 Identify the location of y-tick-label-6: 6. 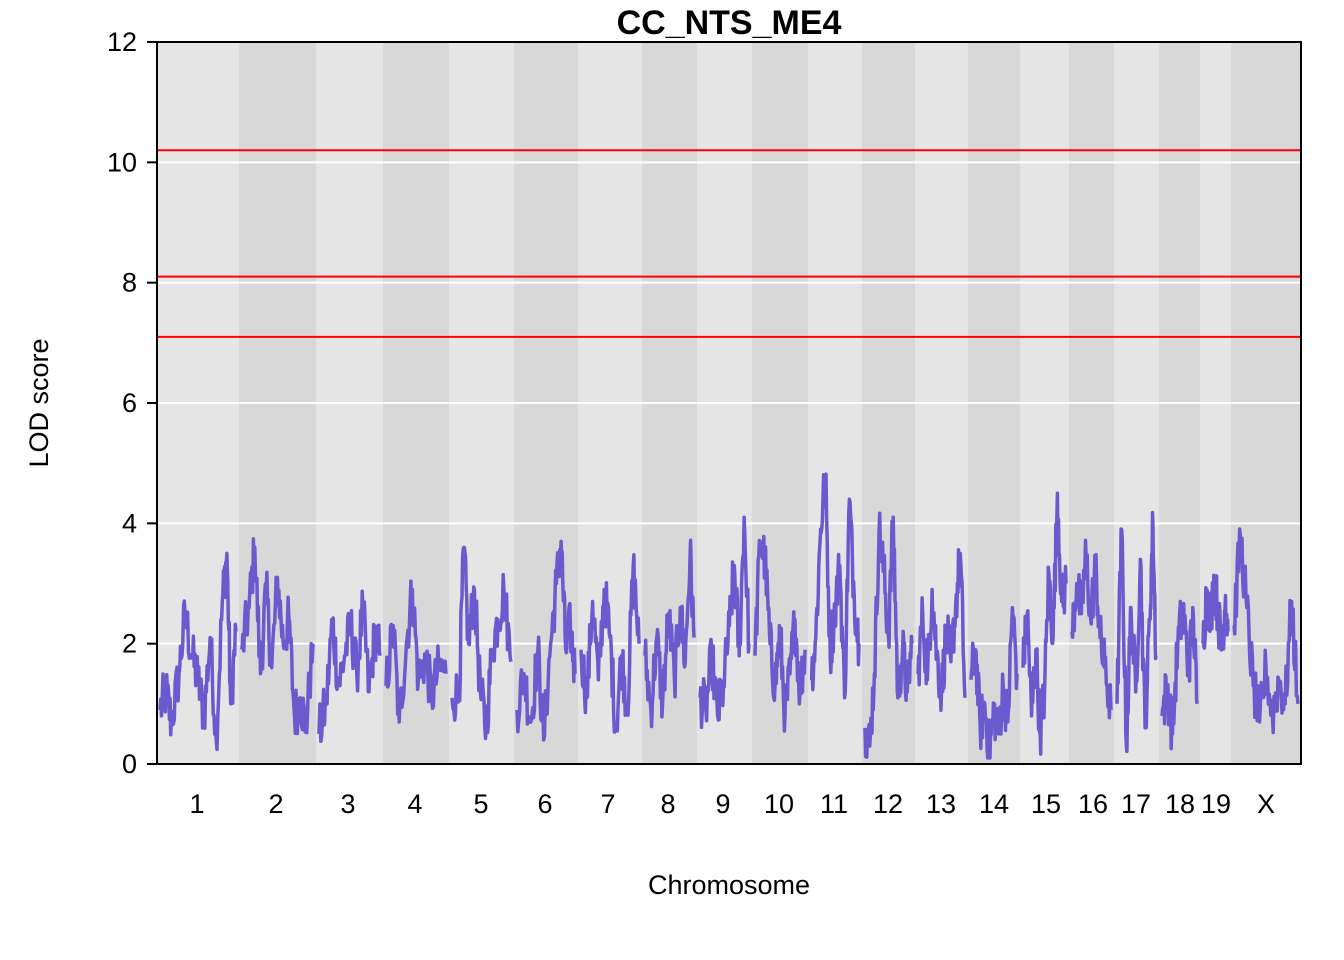
(129, 403).